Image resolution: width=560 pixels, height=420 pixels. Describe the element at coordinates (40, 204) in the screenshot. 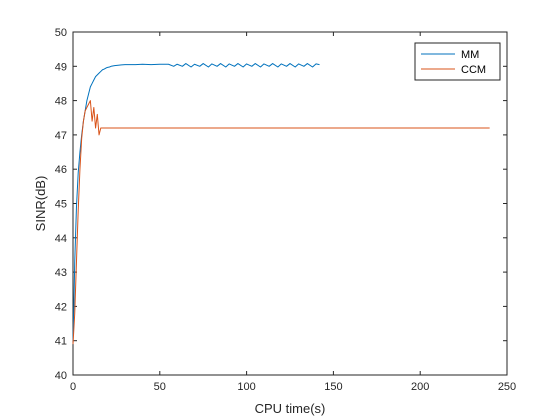

I see `y-axis-label: SINR(dB)` at that location.